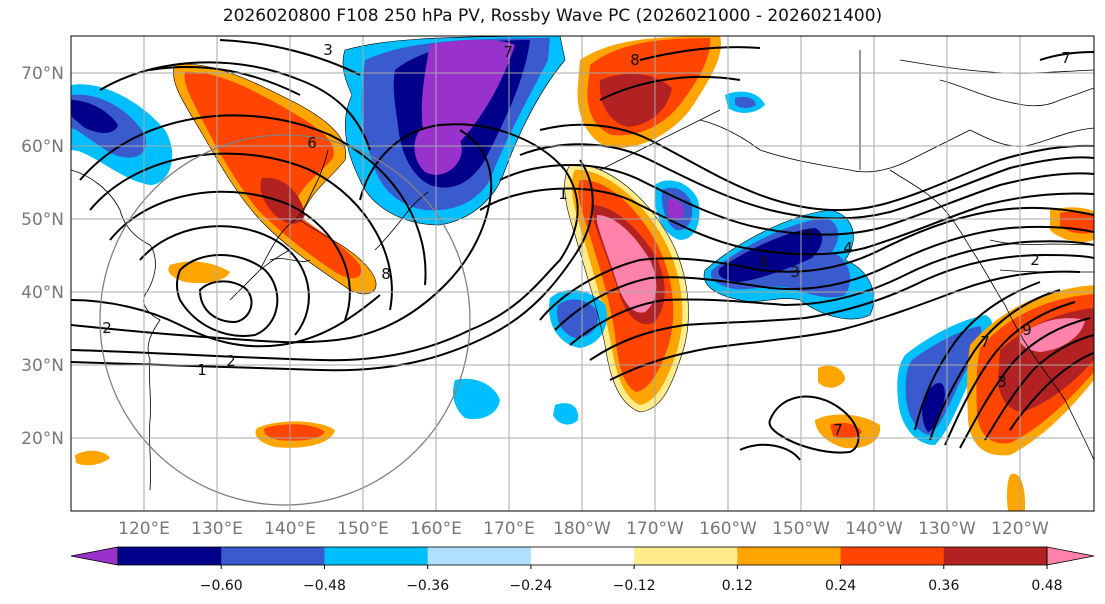  What do you see at coordinates (530, 586) in the screenshot?
I see `colorbar-tick-label: −0.24` at bounding box center [530, 586].